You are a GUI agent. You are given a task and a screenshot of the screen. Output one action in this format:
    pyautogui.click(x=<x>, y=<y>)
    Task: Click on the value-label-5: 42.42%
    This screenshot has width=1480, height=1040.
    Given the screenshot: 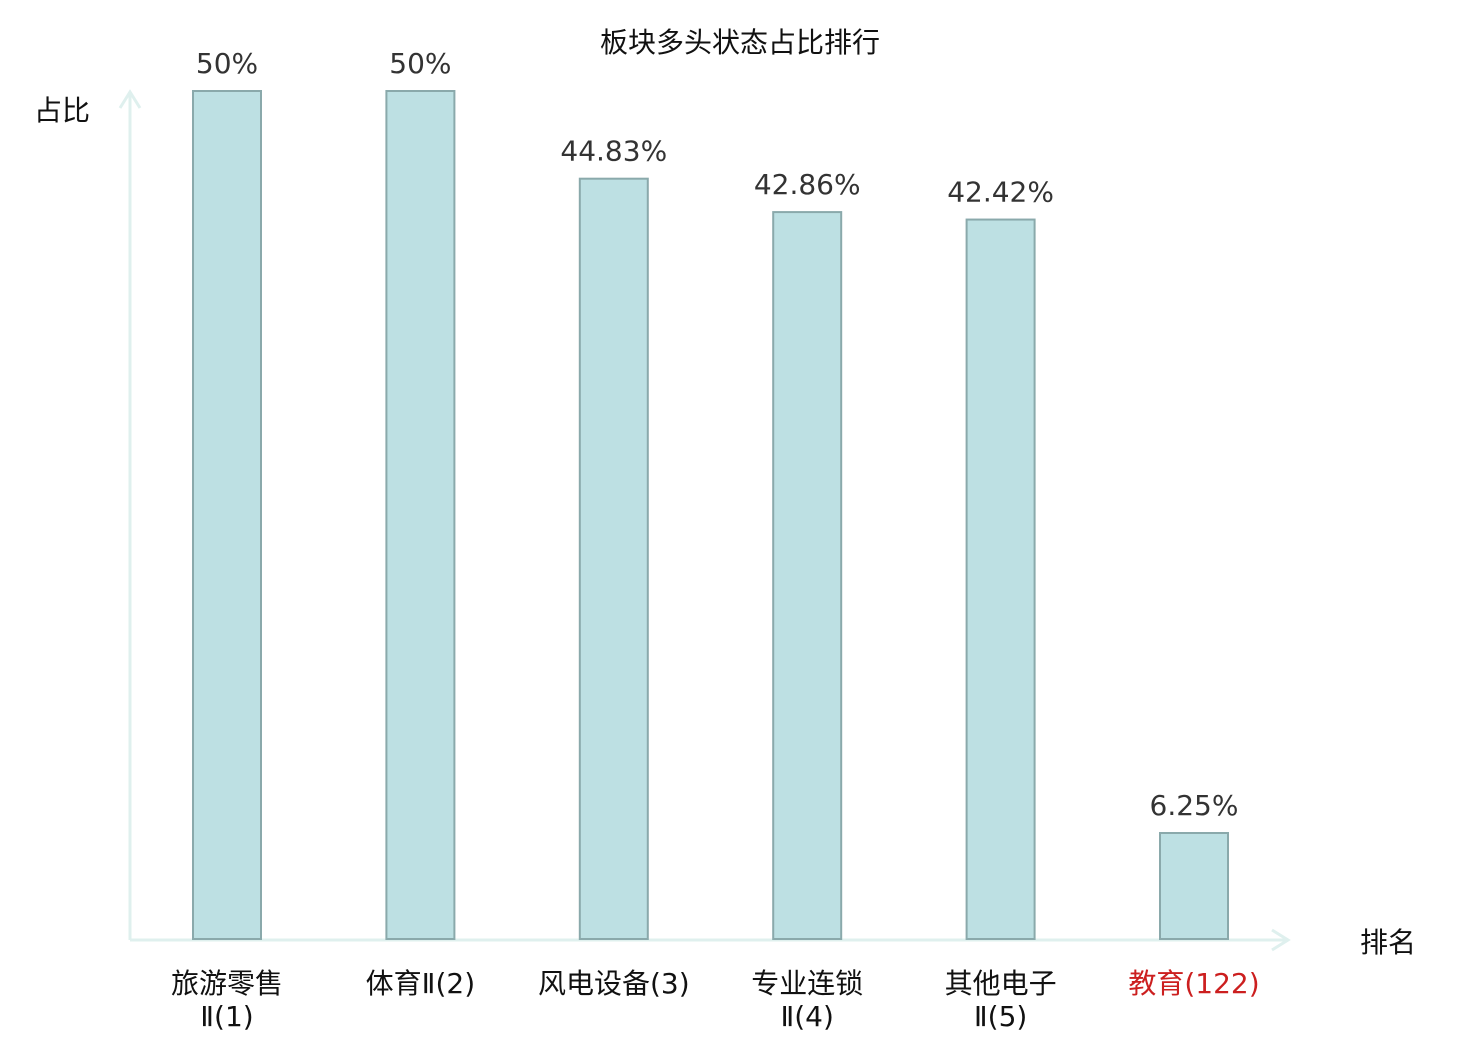 What is the action you would take?
    pyautogui.click(x=1000, y=192)
    